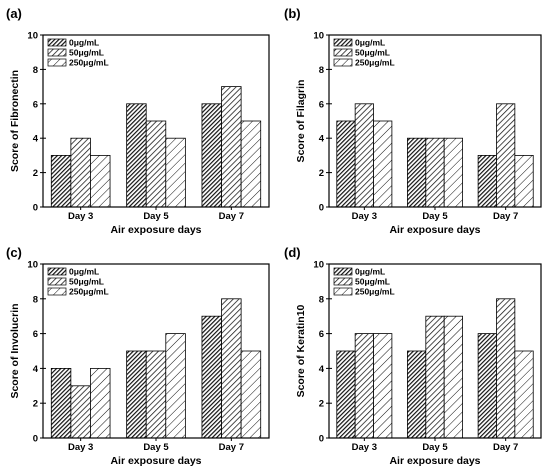 The image size is (550, 473). I want to click on panel-label: (c), so click(14, 252).